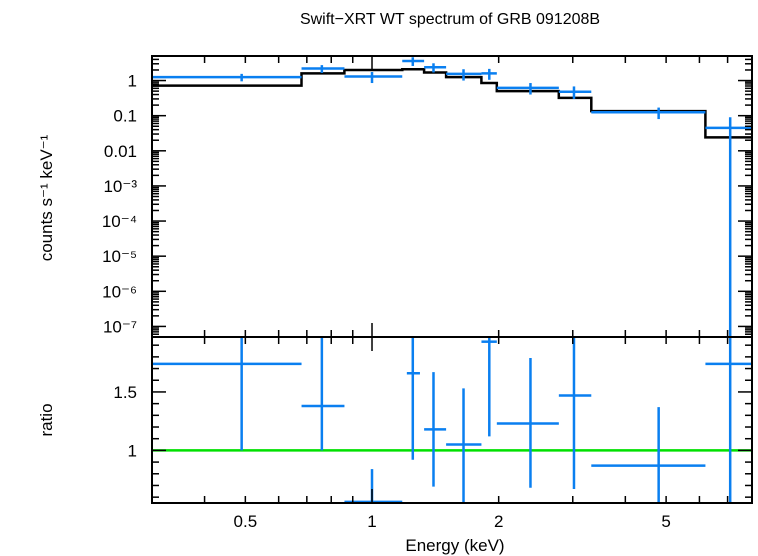 The height and width of the screenshot is (556, 758). I want to click on top-y-tick-label: 0.1, so click(125, 116).